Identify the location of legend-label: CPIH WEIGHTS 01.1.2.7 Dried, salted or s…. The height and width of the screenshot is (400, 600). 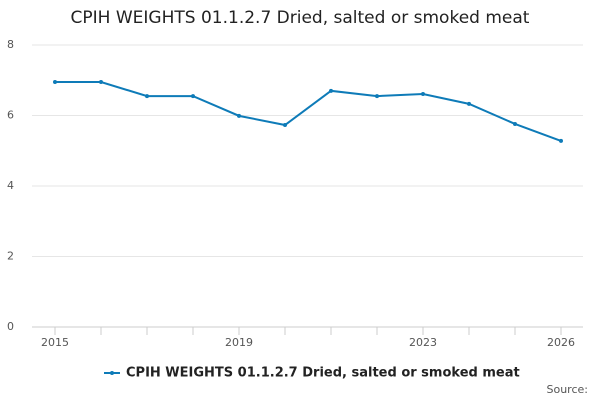
(323, 373).